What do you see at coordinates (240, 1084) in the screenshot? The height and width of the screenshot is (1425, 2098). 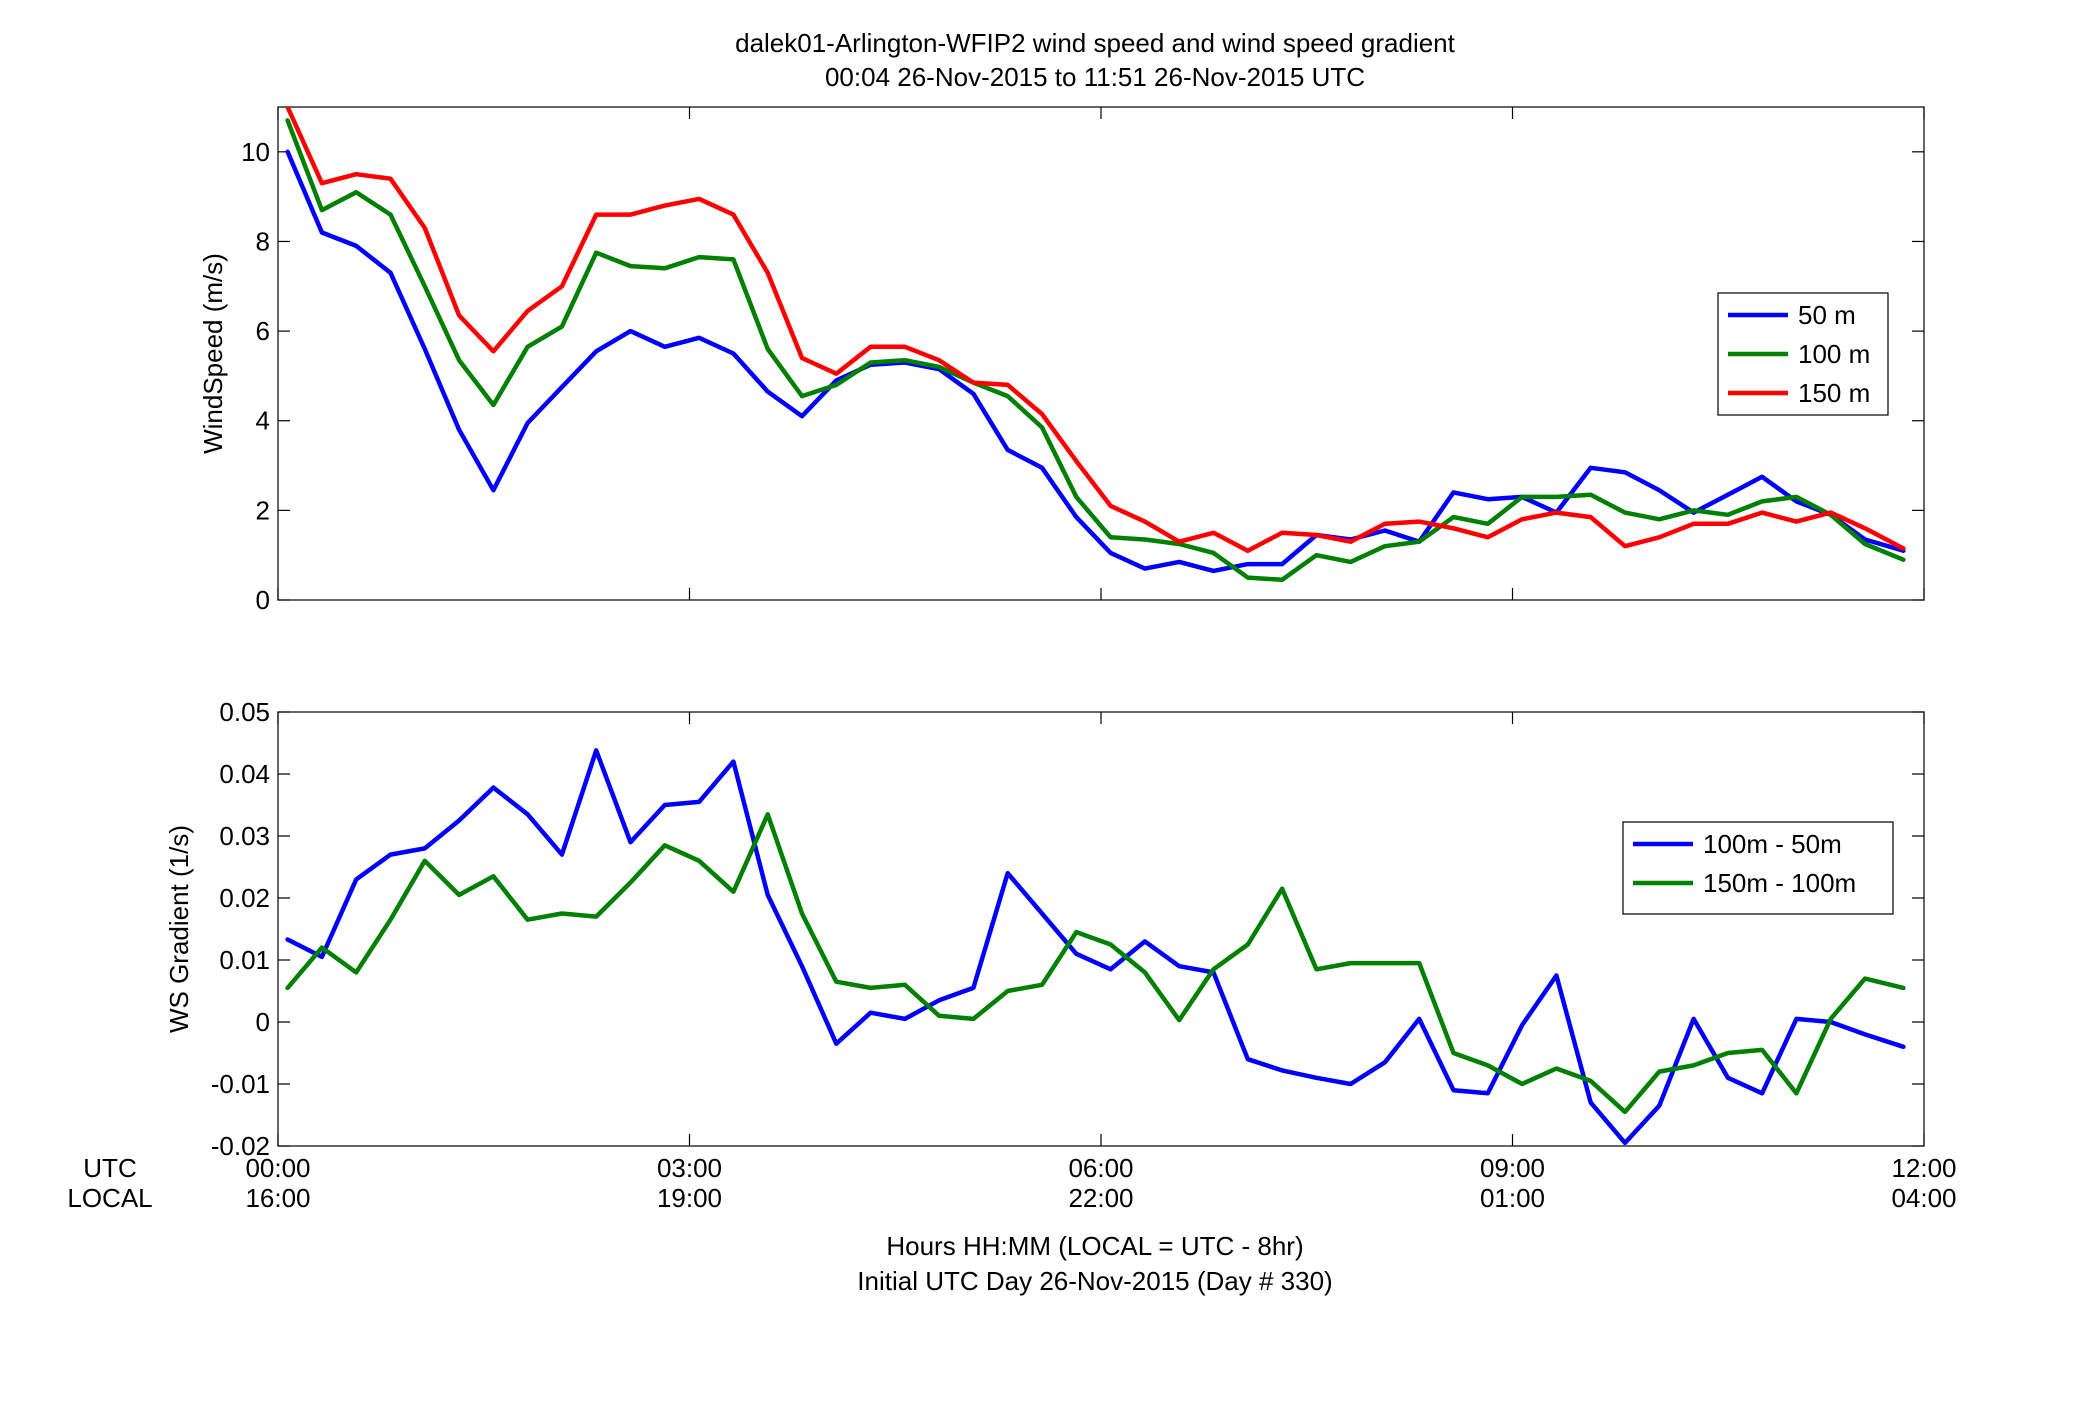 I see `y-tick-label: -0.01` at bounding box center [240, 1084].